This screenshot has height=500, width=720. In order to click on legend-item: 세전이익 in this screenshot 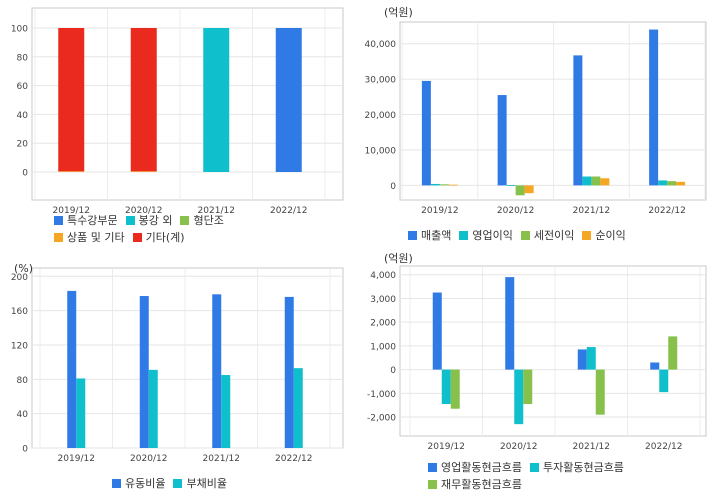, I will do `click(547, 235)`.